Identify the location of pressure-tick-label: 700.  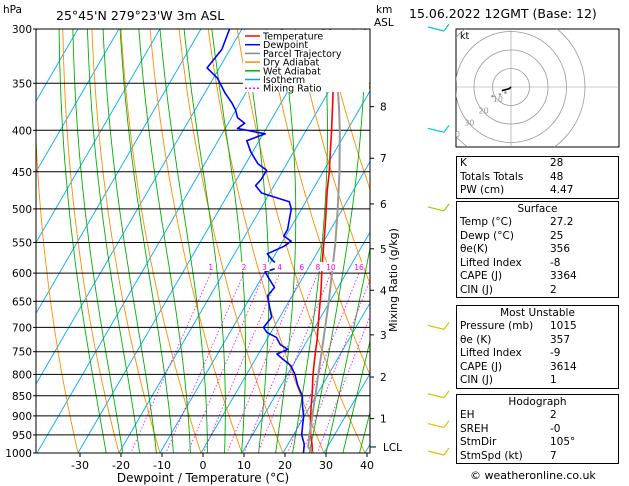
(22, 328).